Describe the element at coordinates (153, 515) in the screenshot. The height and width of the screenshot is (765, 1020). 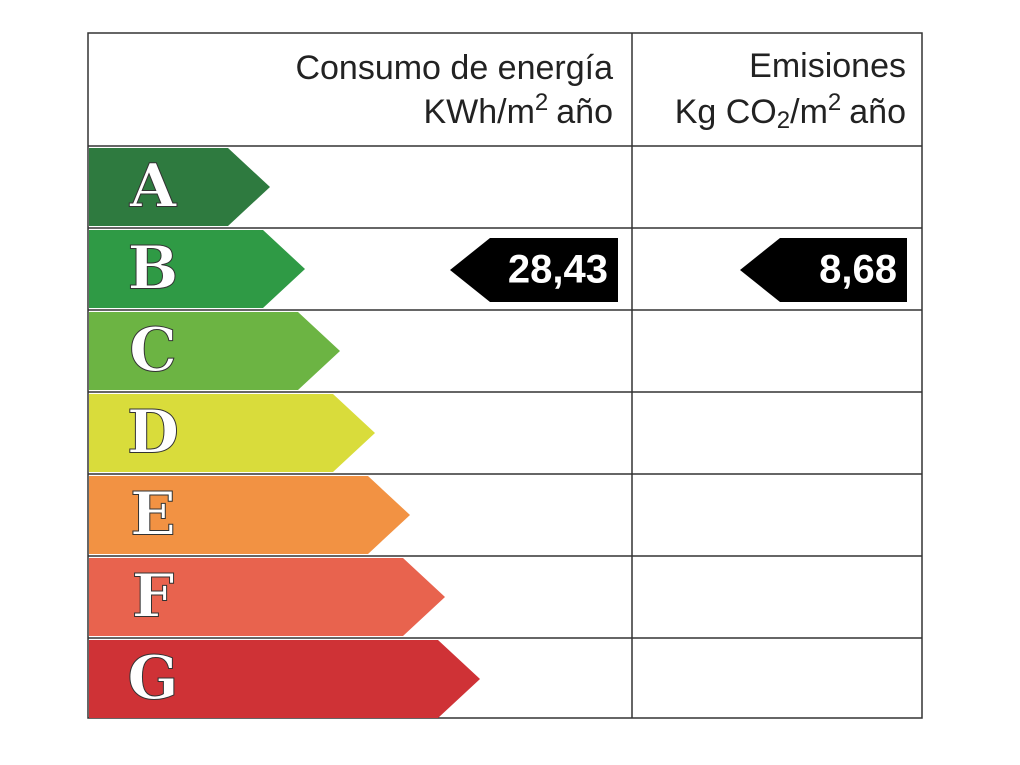
I see `rating-letter: E` at that location.